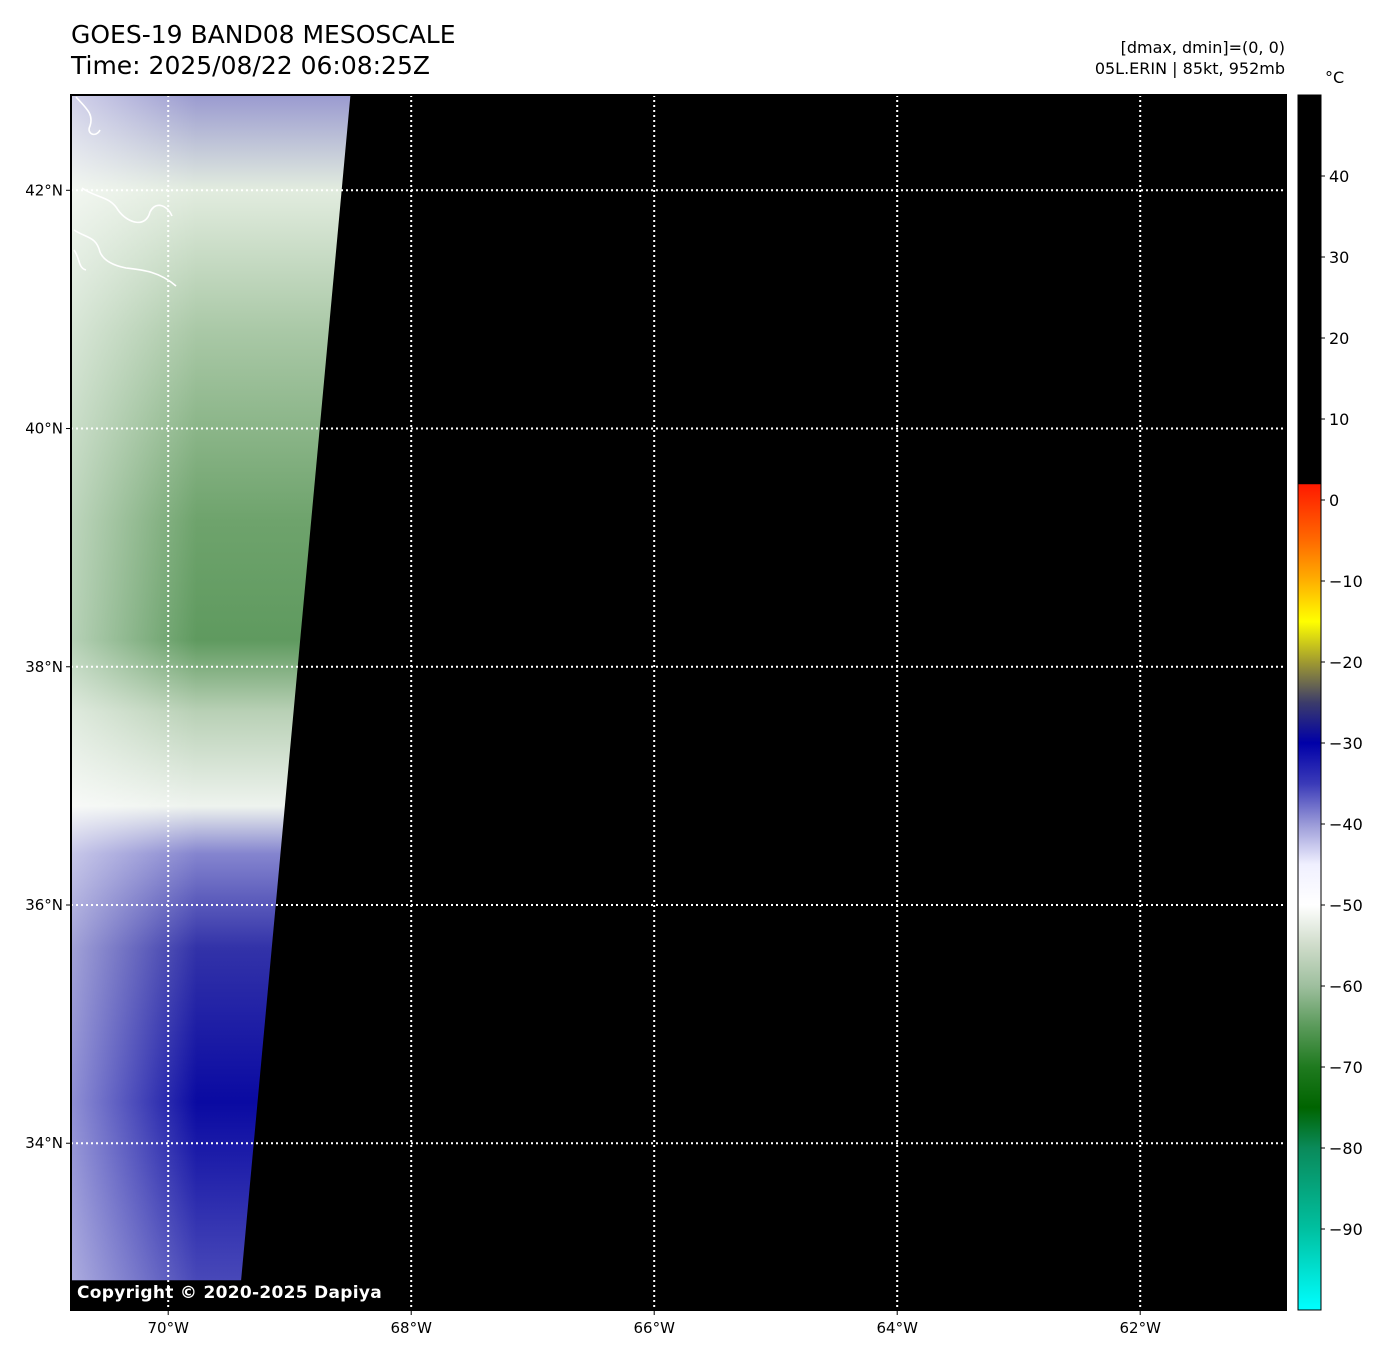 The width and height of the screenshot is (1389, 1359). I want to click on y-tick-label: 34°N, so click(44, 1143).